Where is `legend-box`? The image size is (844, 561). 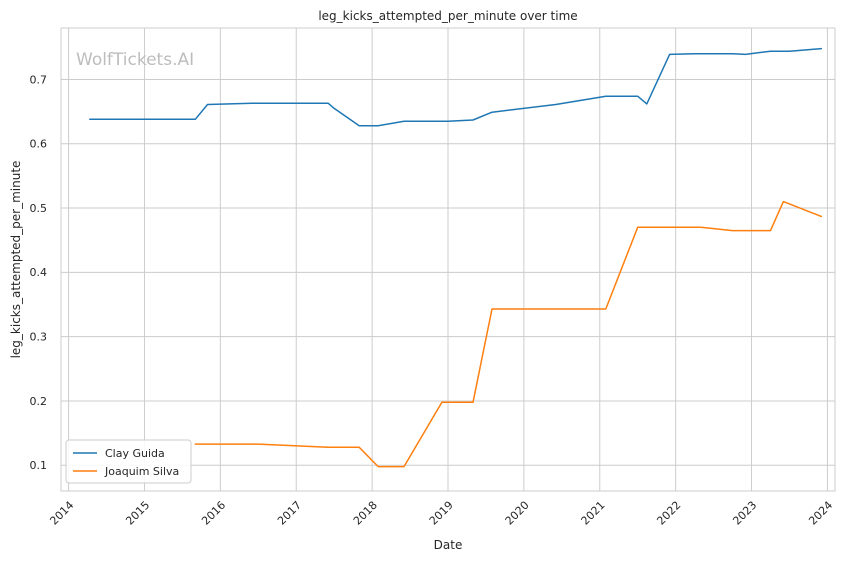 legend-box is located at coordinates (128, 461).